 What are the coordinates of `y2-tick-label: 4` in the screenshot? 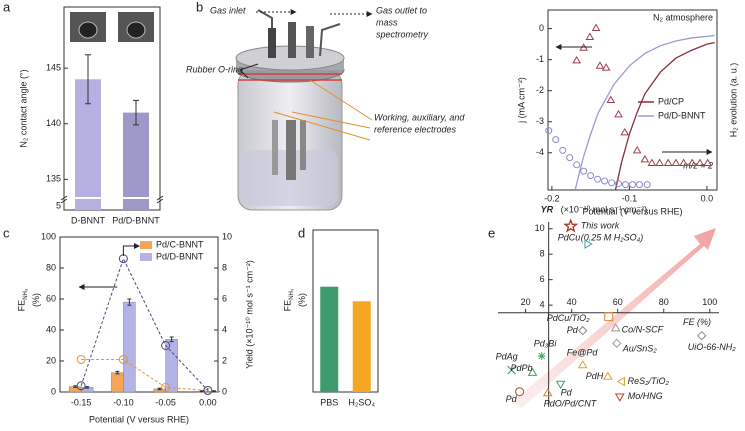 It's located at (224, 329).